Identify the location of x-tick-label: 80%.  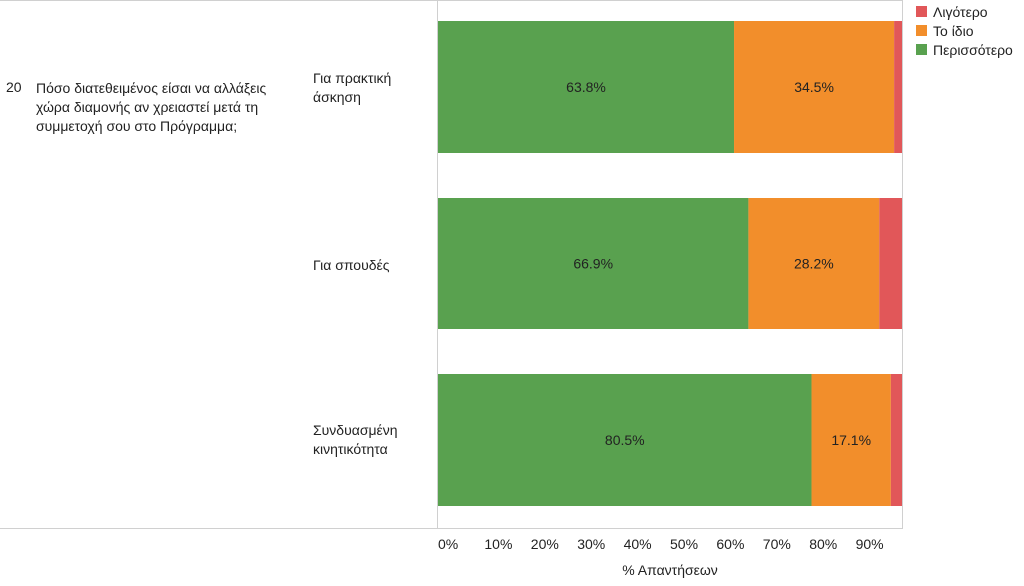
(823, 544).